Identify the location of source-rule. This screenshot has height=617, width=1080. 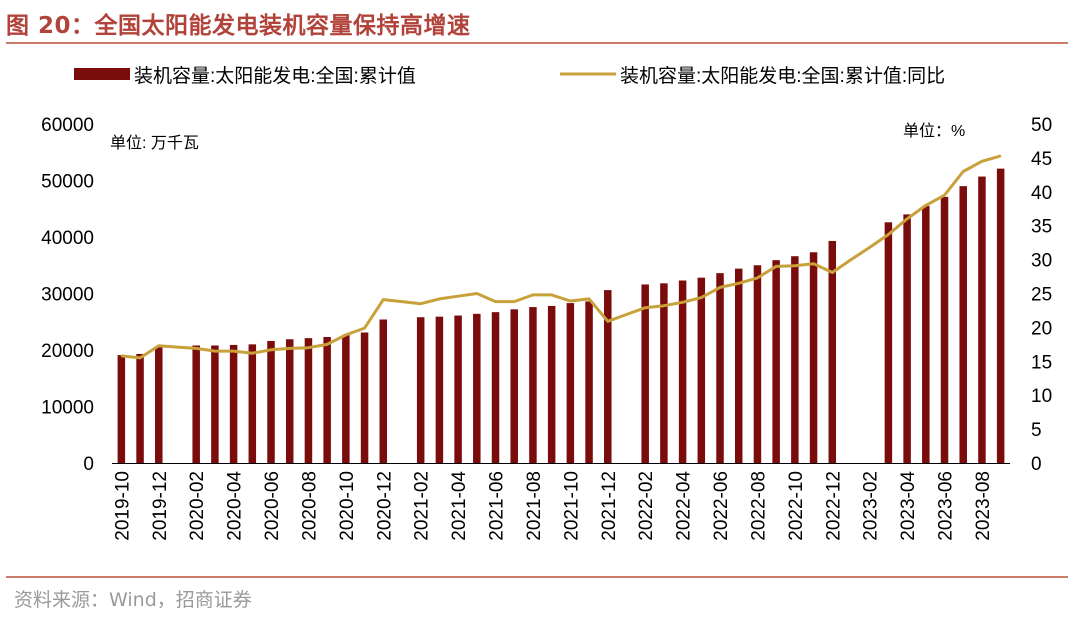
(537, 577).